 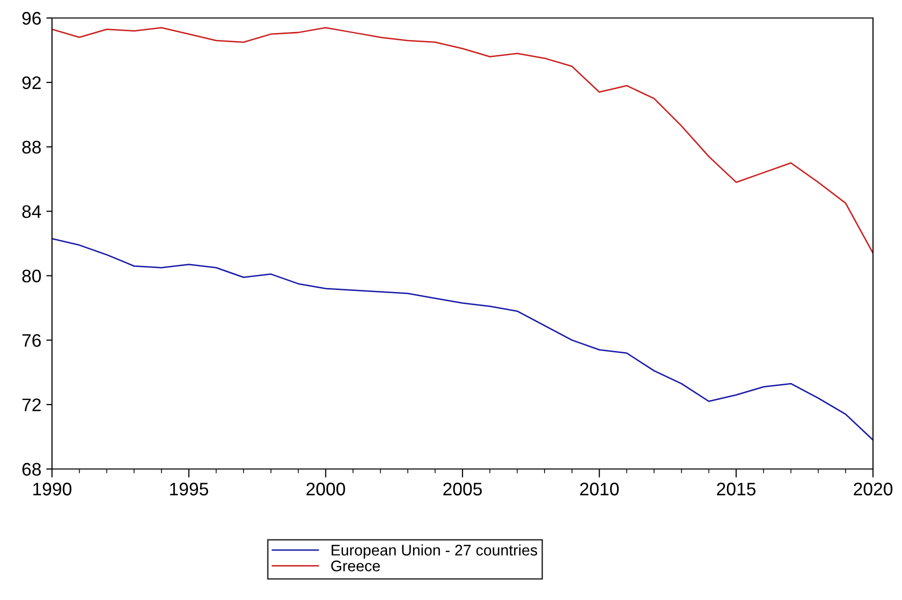 I want to click on y-tick-label: 72, so click(x=31, y=405).